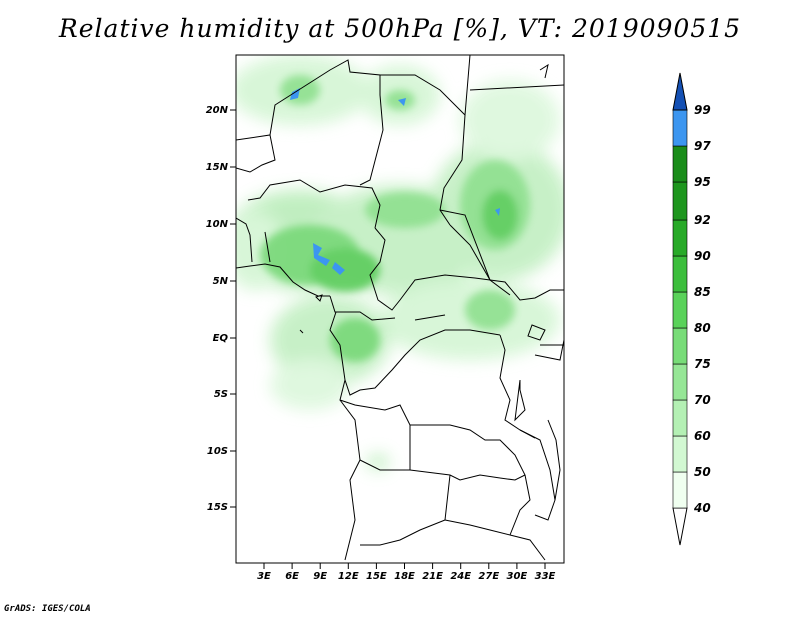 The image size is (800, 618). What do you see at coordinates (217, 224) in the screenshot?
I see `lat-tick-label: 10N` at bounding box center [217, 224].